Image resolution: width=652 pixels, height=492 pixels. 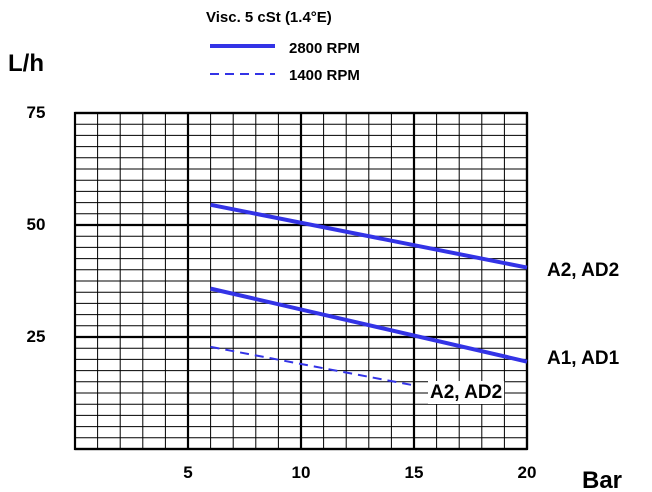 What do you see at coordinates (602, 479) in the screenshot?
I see `x-axis-label: Bar` at bounding box center [602, 479].